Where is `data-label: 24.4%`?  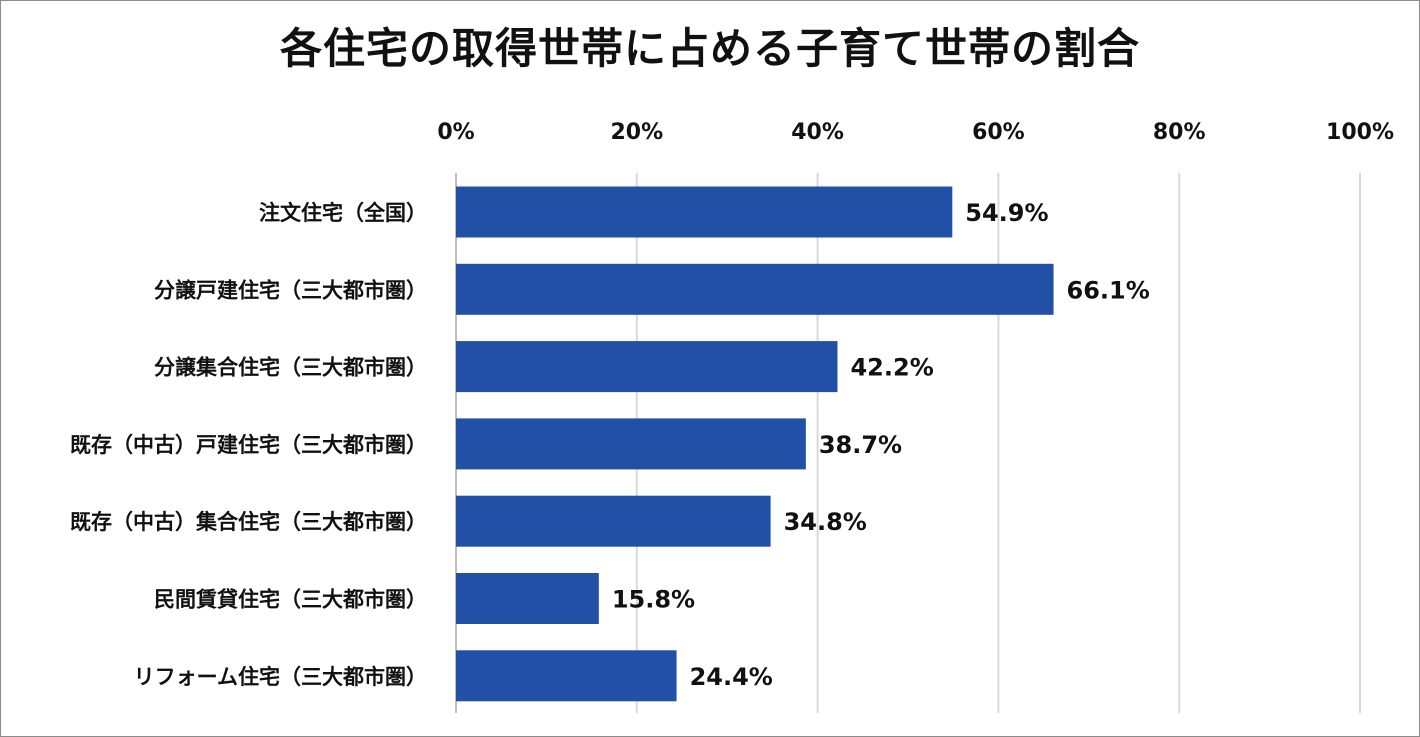
data-label: 24.4% is located at coordinates (731, 677).